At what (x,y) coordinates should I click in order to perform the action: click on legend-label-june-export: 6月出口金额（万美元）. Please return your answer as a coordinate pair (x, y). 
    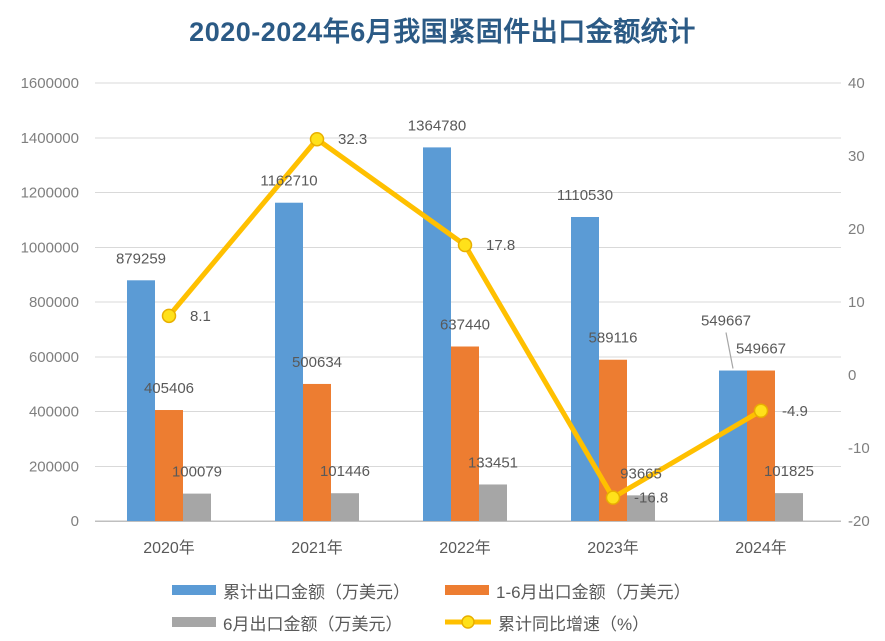
    Looking at the image, I should click on (313, 624).